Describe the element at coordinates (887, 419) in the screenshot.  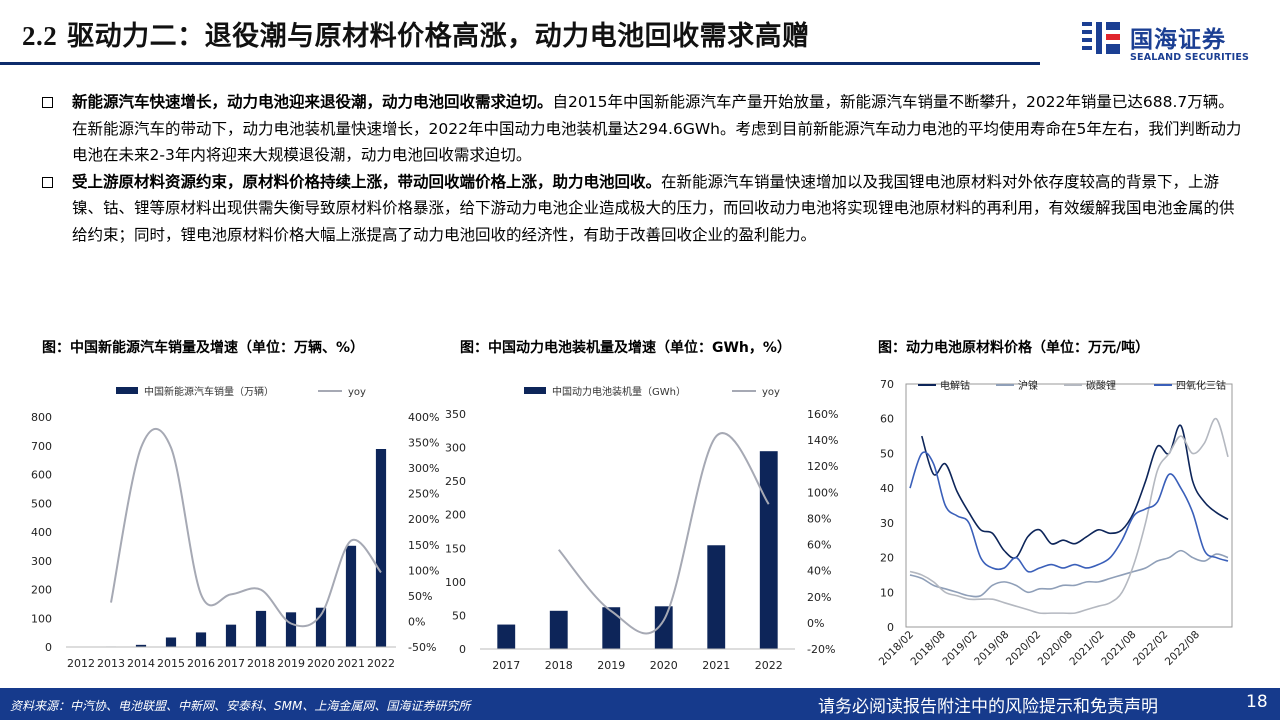
I see `y-tick-label: 60` at that location.